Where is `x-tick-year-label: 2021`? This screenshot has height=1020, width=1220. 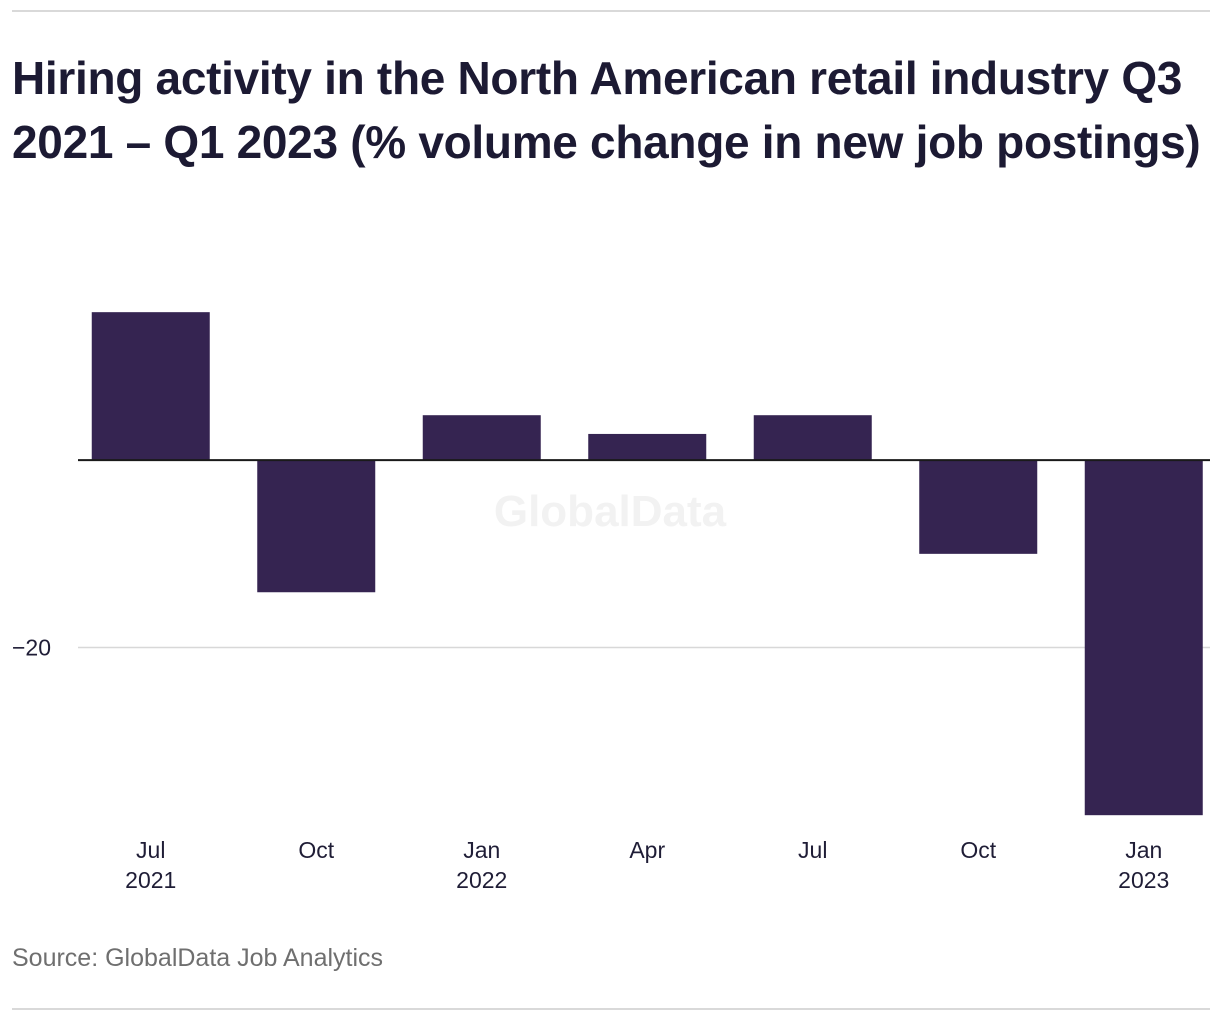
x-tick-year-label: 2021 is located at coordinates (150, 880).